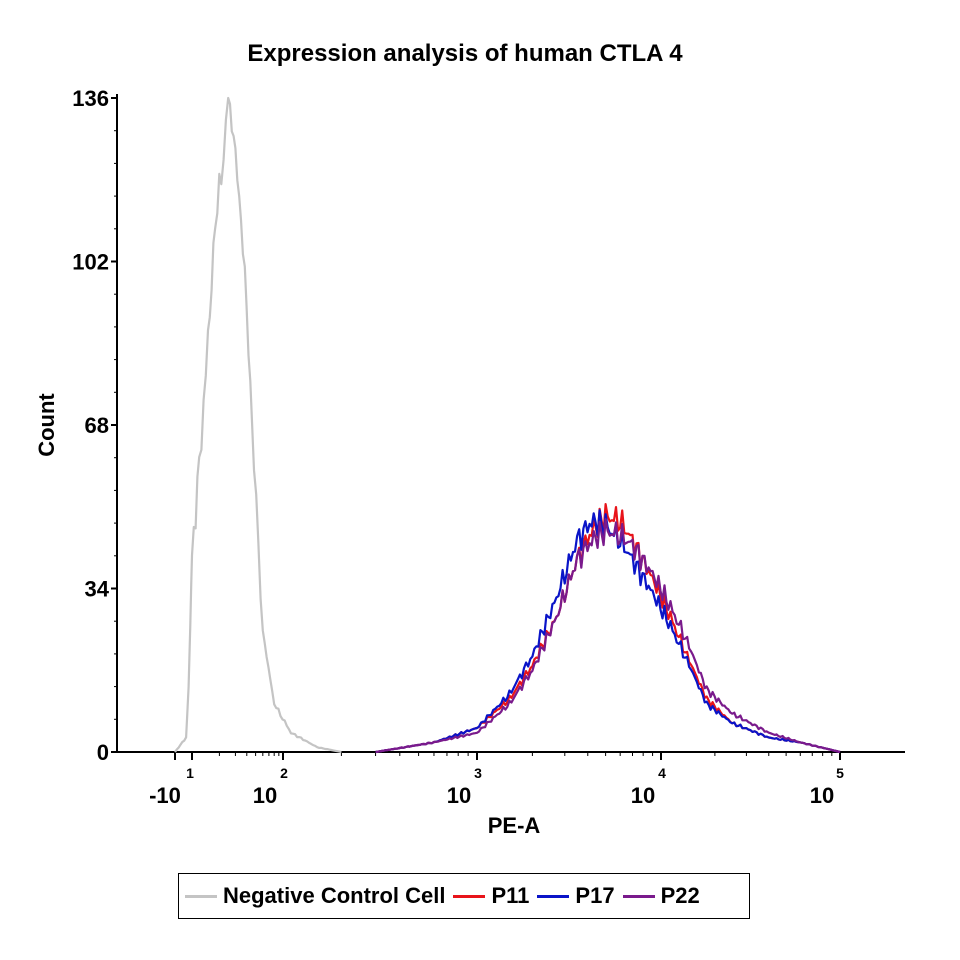 This screenshot has height=960, width=960. I want to click on x-tick-exponent: 3, so click(478, 773).